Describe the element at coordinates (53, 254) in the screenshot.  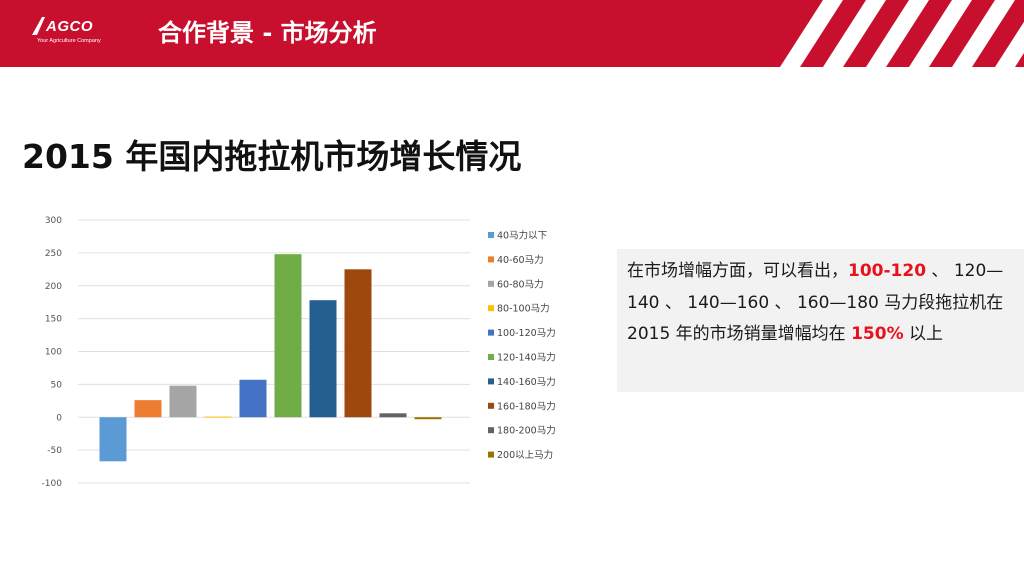
I see `y-tick-label: 250` at that location.